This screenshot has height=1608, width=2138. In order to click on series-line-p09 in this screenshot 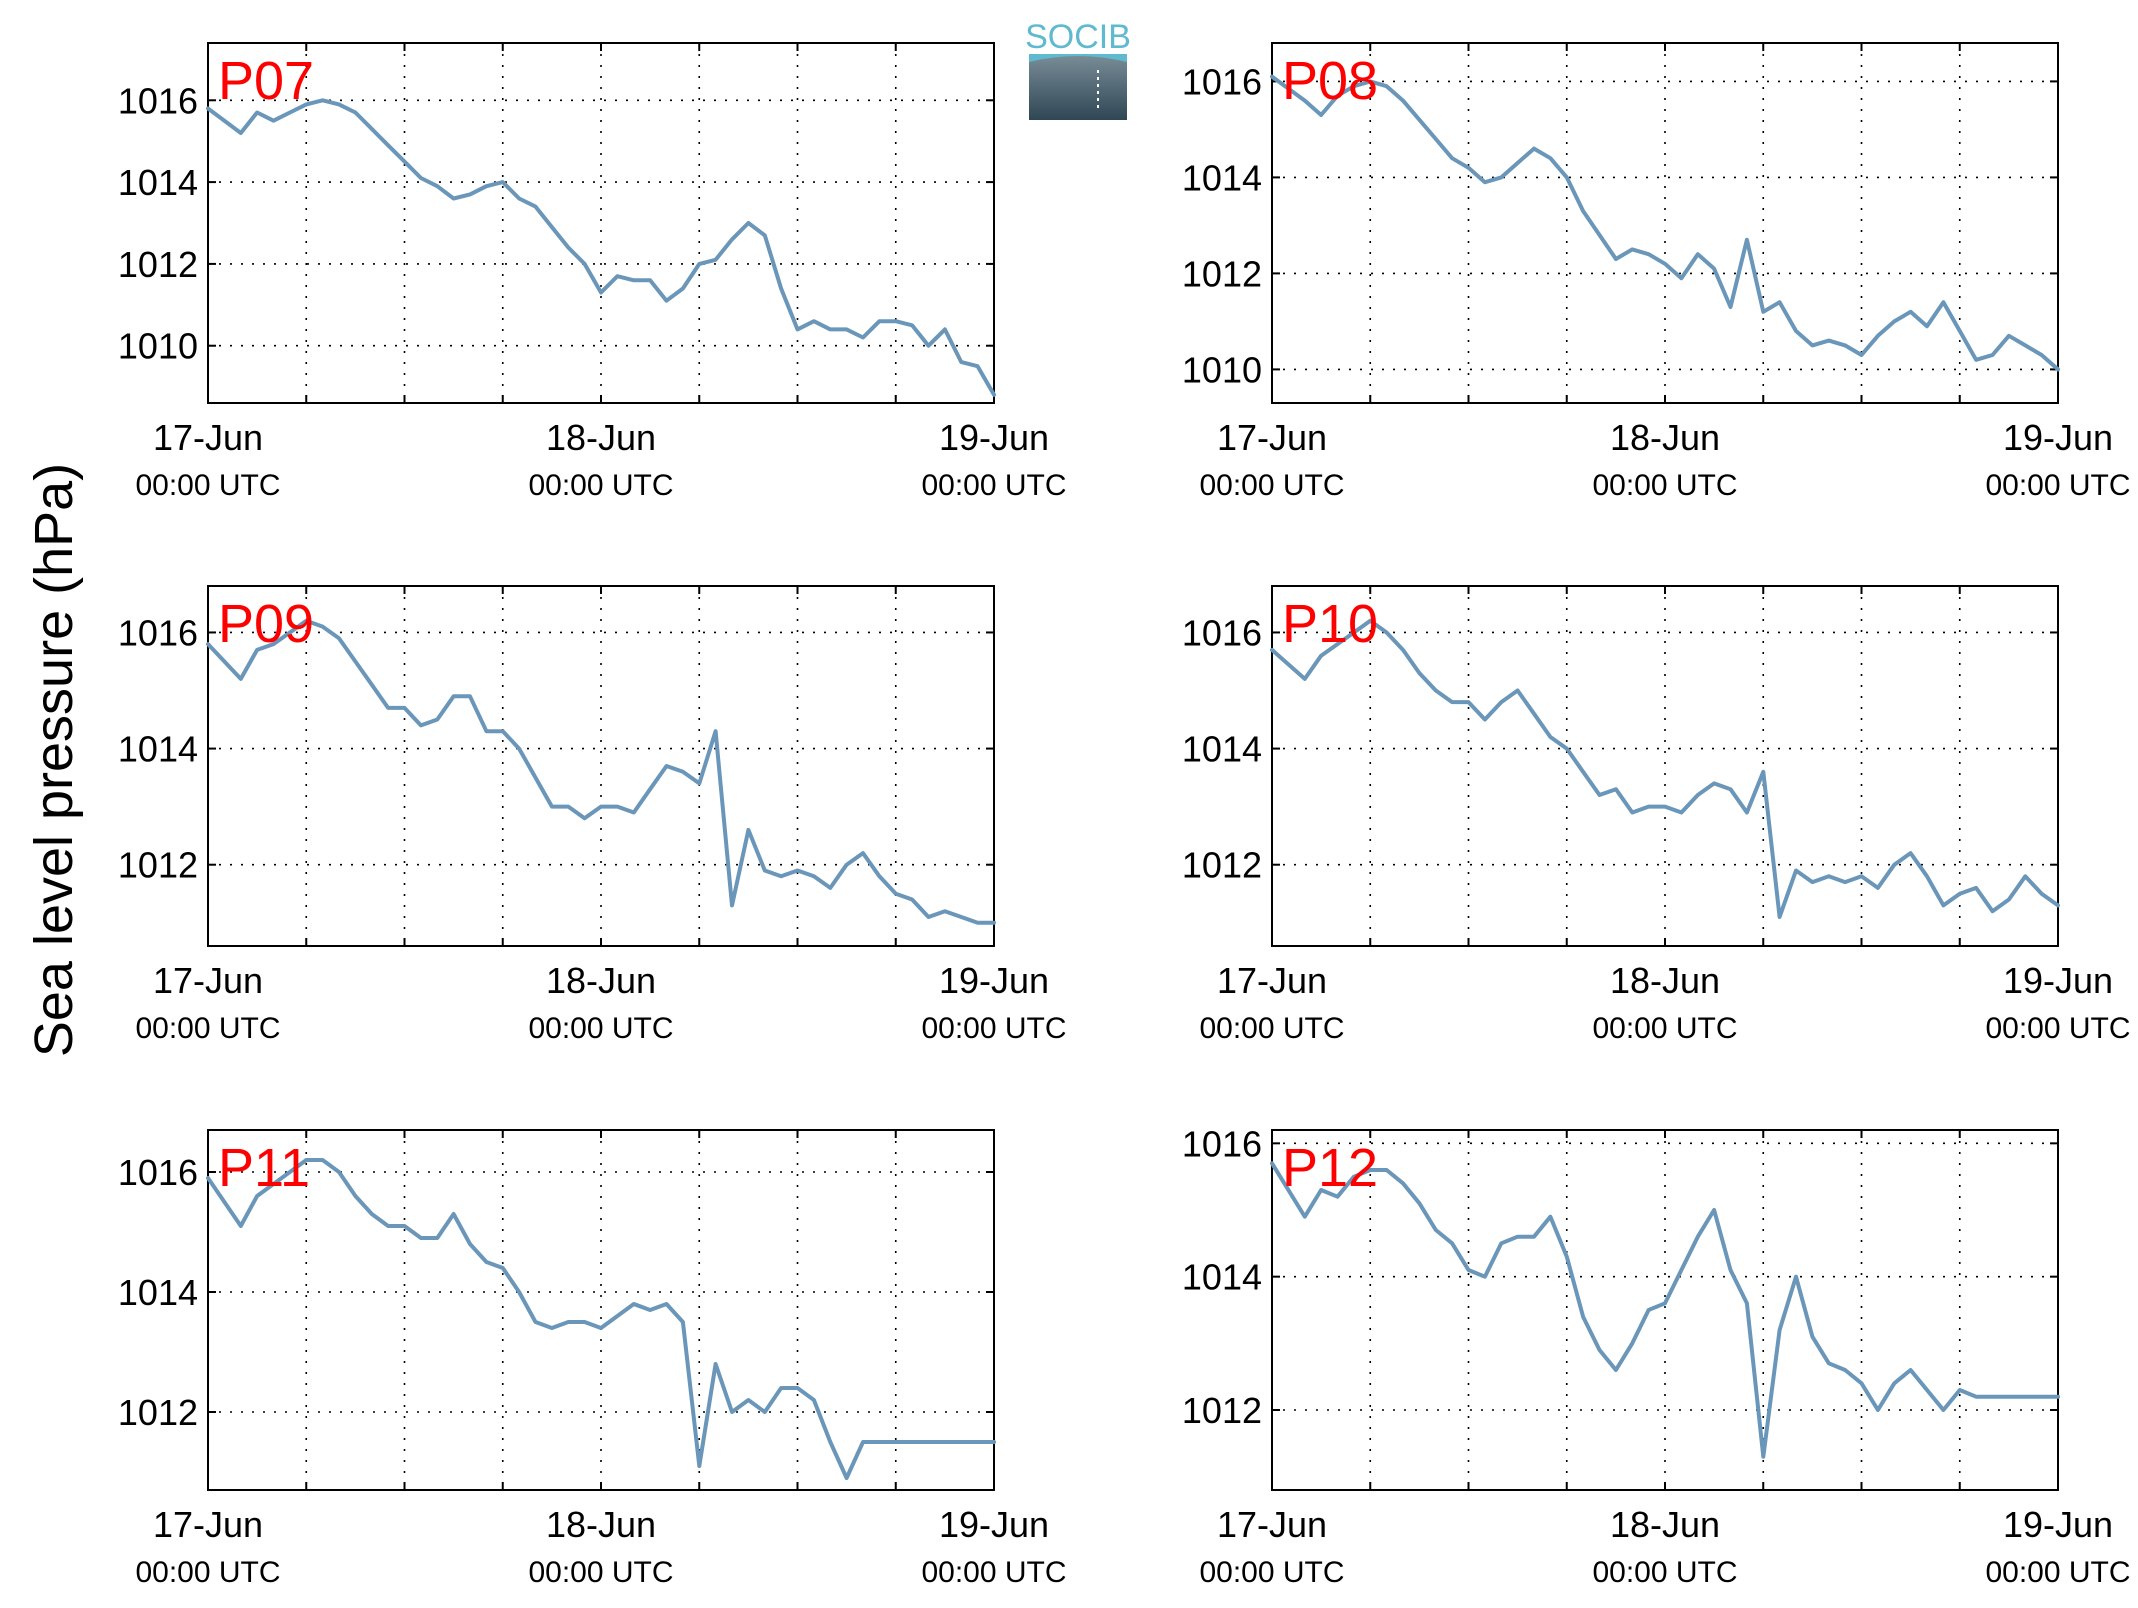, I will do `click(601, 771)`.